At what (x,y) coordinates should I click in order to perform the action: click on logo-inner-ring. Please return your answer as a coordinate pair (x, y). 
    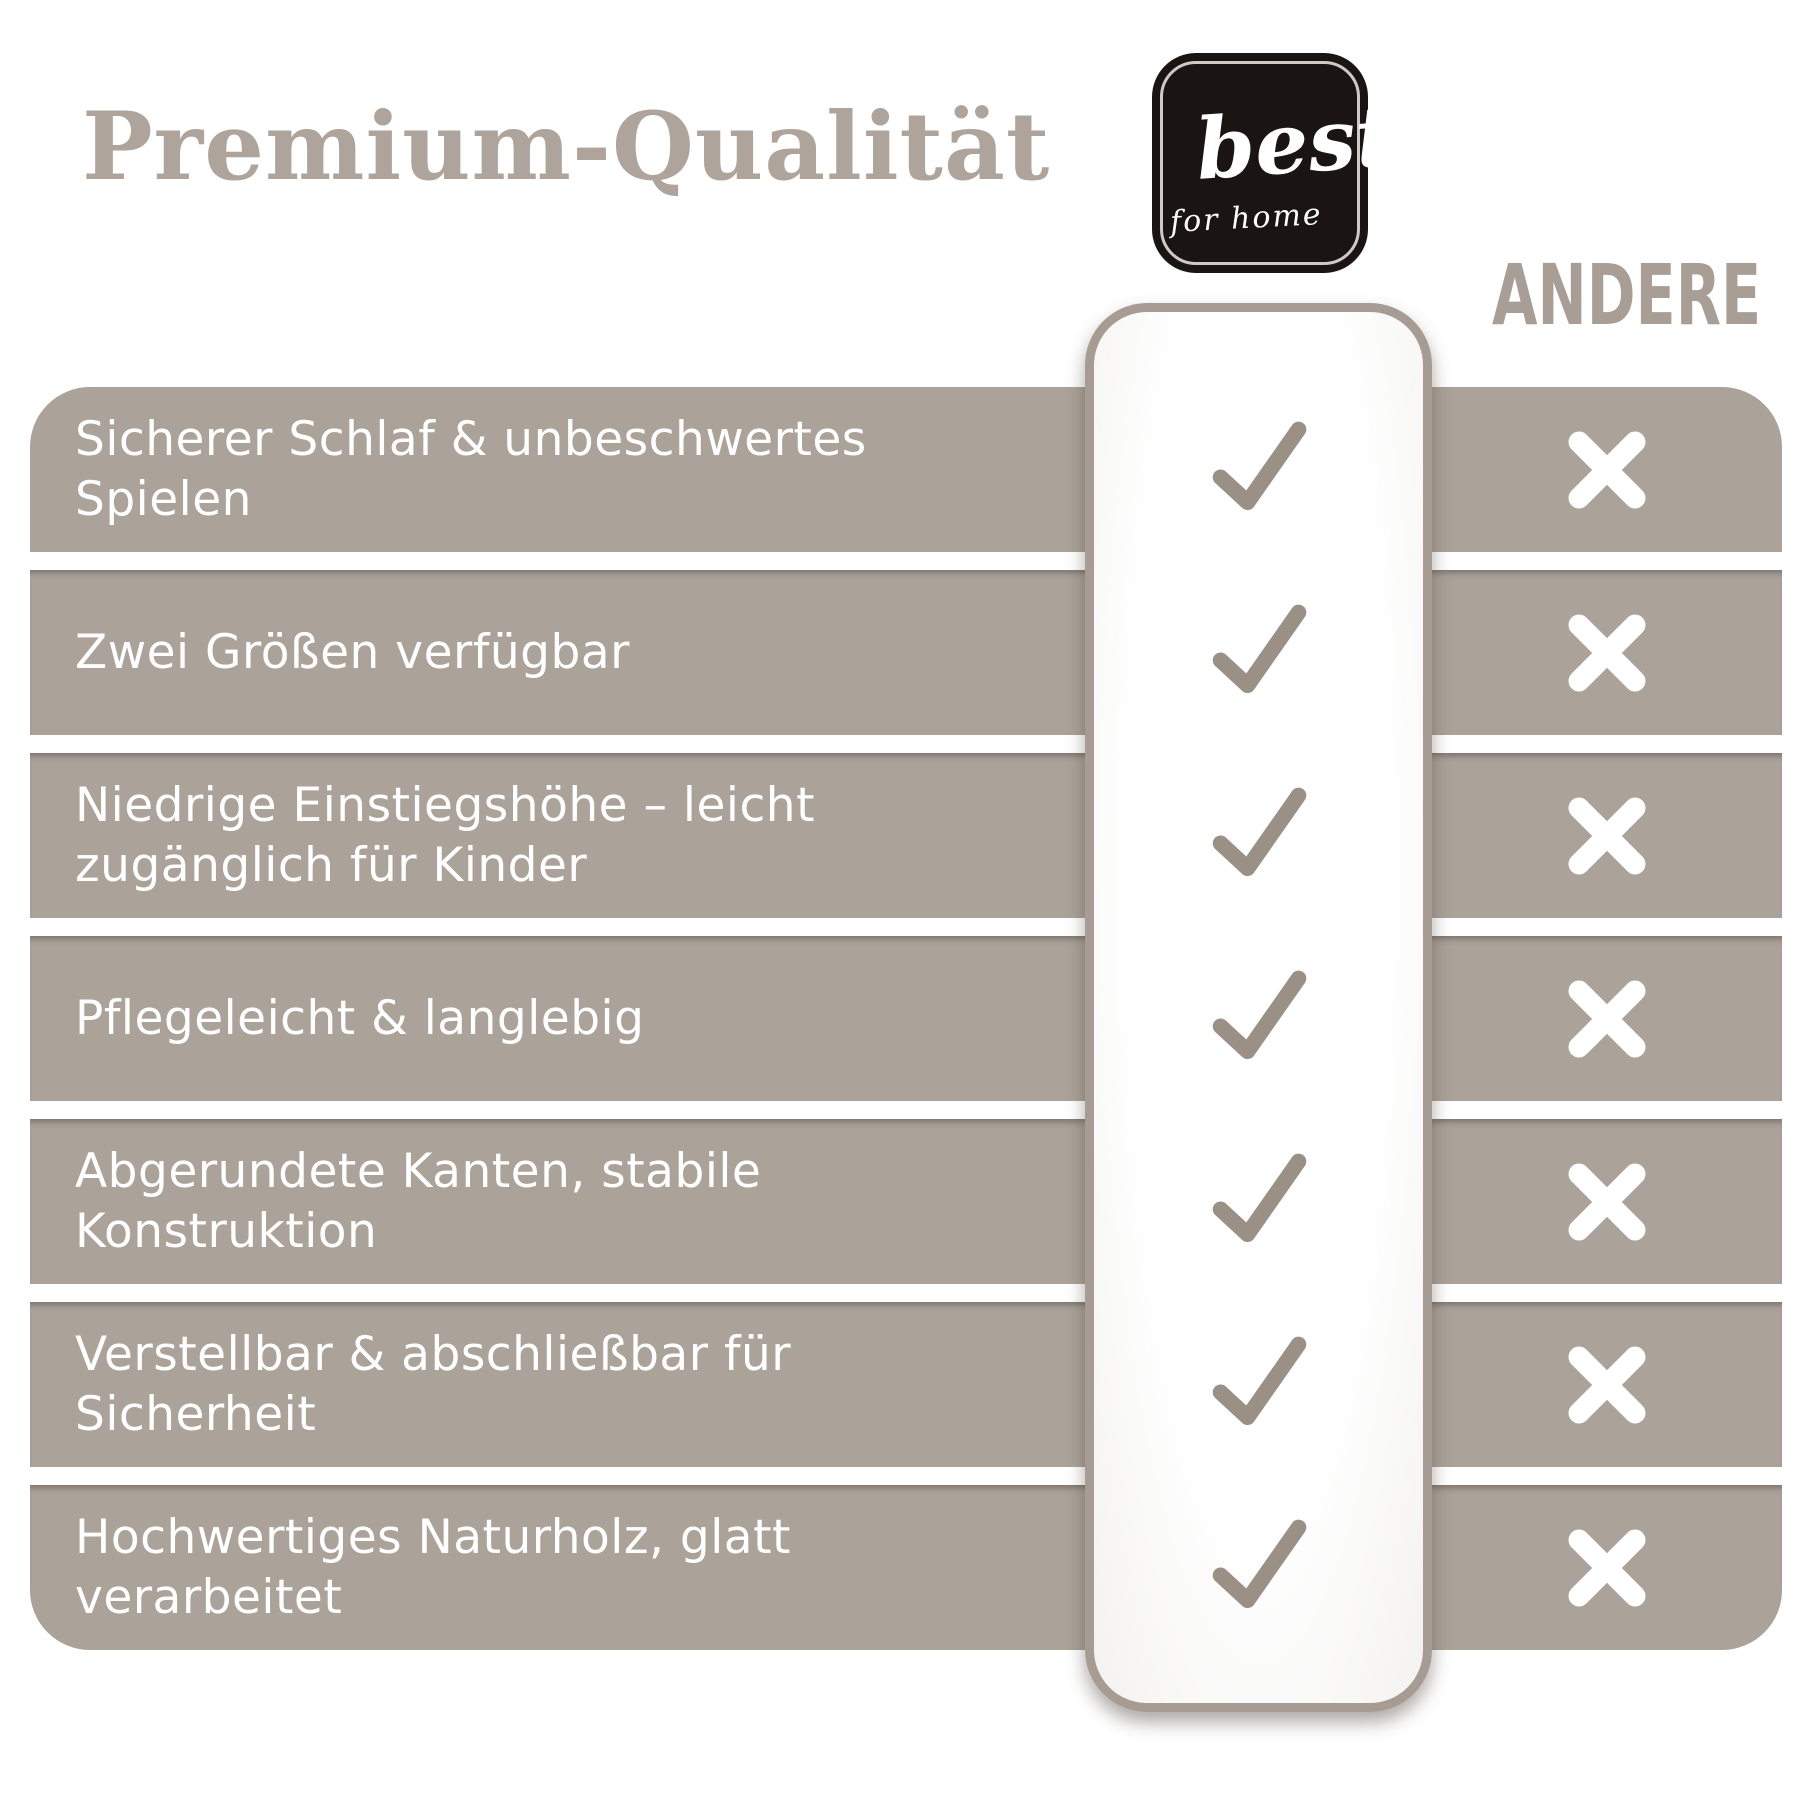
    Looking at the image, I should click on (1260, 163).